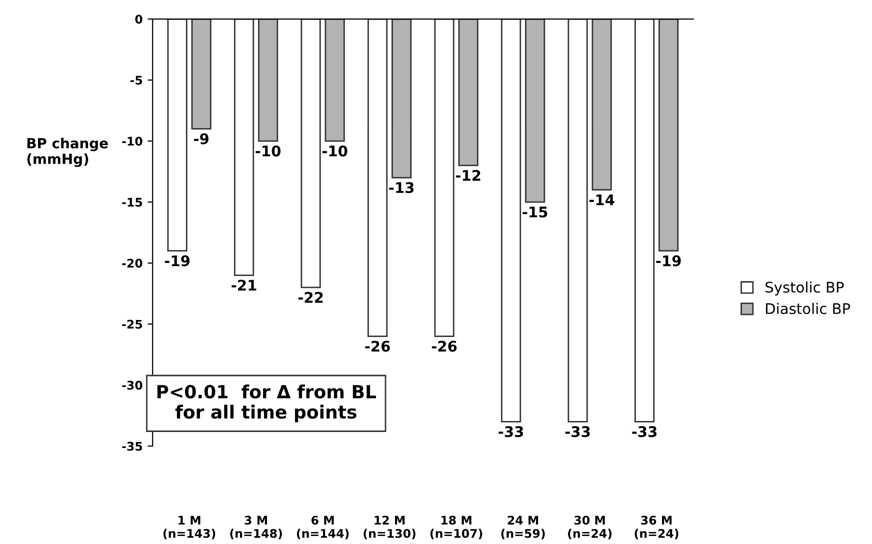 Image resolution: width=872 pixels, height=544 pixels. Describe the element at coordinates (132, 202) in the screenshot. I see `y-tick-label: -15` at that location.